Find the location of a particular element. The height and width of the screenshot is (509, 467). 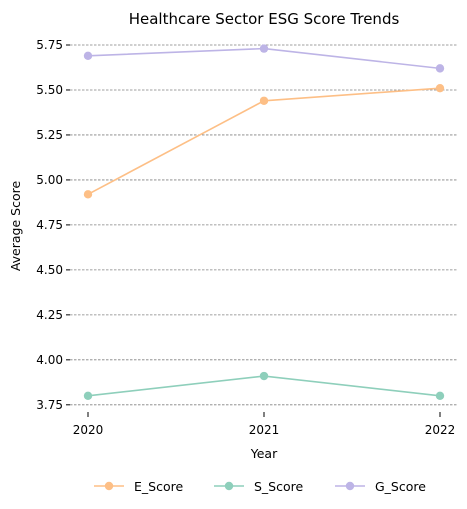

y-tick-label: 4.50 is located at coordinates (49, 270).